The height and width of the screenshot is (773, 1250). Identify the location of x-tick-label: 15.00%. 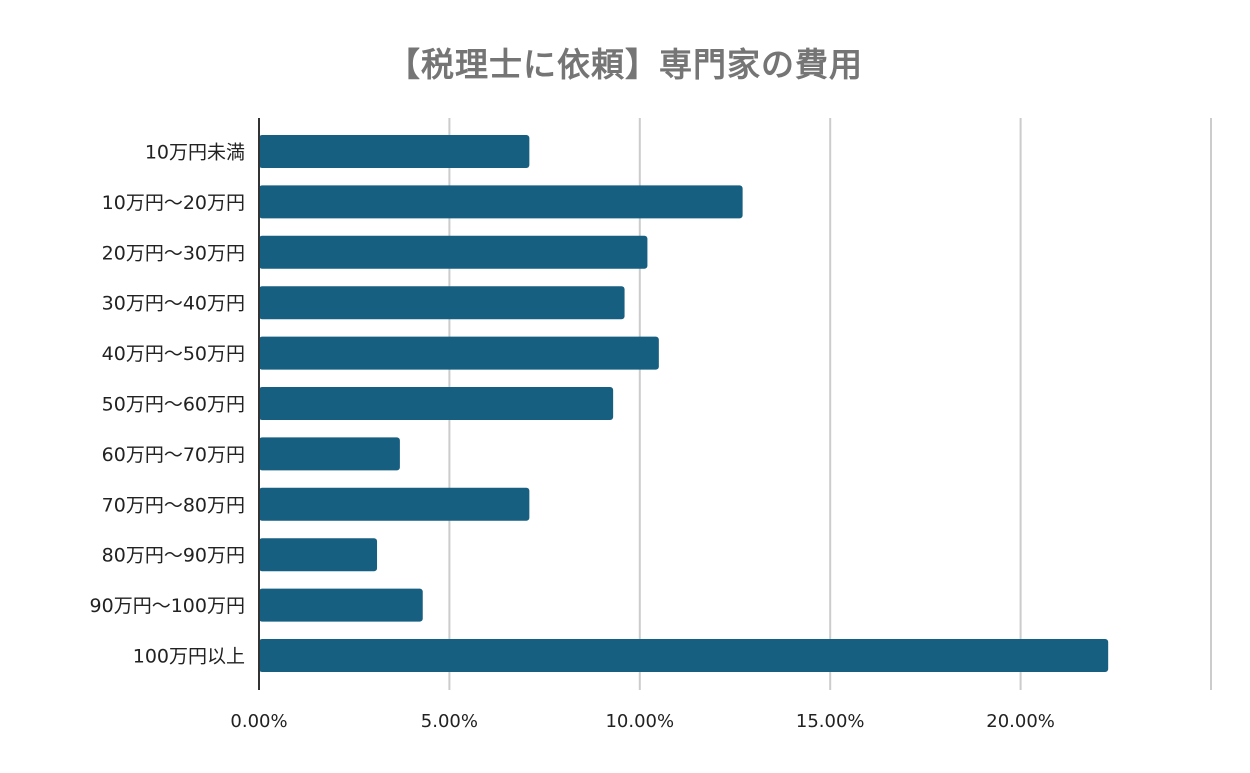
(830, 721).